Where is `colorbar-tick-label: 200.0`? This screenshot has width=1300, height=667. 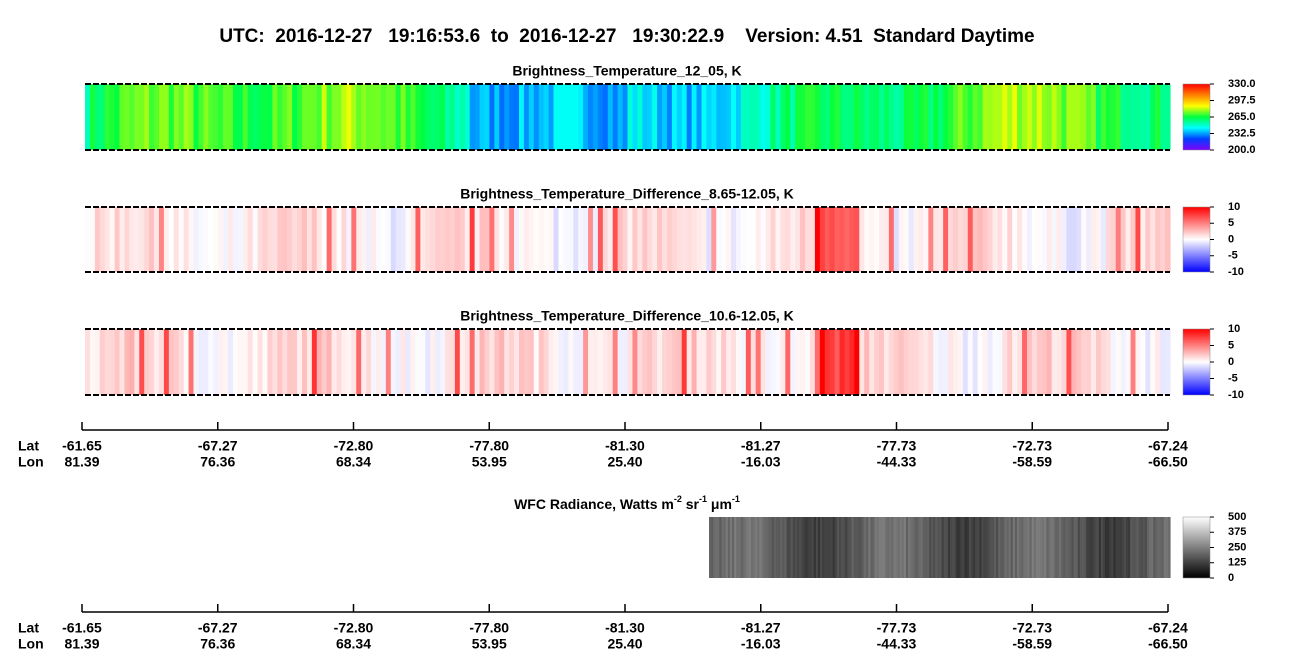
colorbar-tick-label: 200.0 is located at coordinates (1242, 150).